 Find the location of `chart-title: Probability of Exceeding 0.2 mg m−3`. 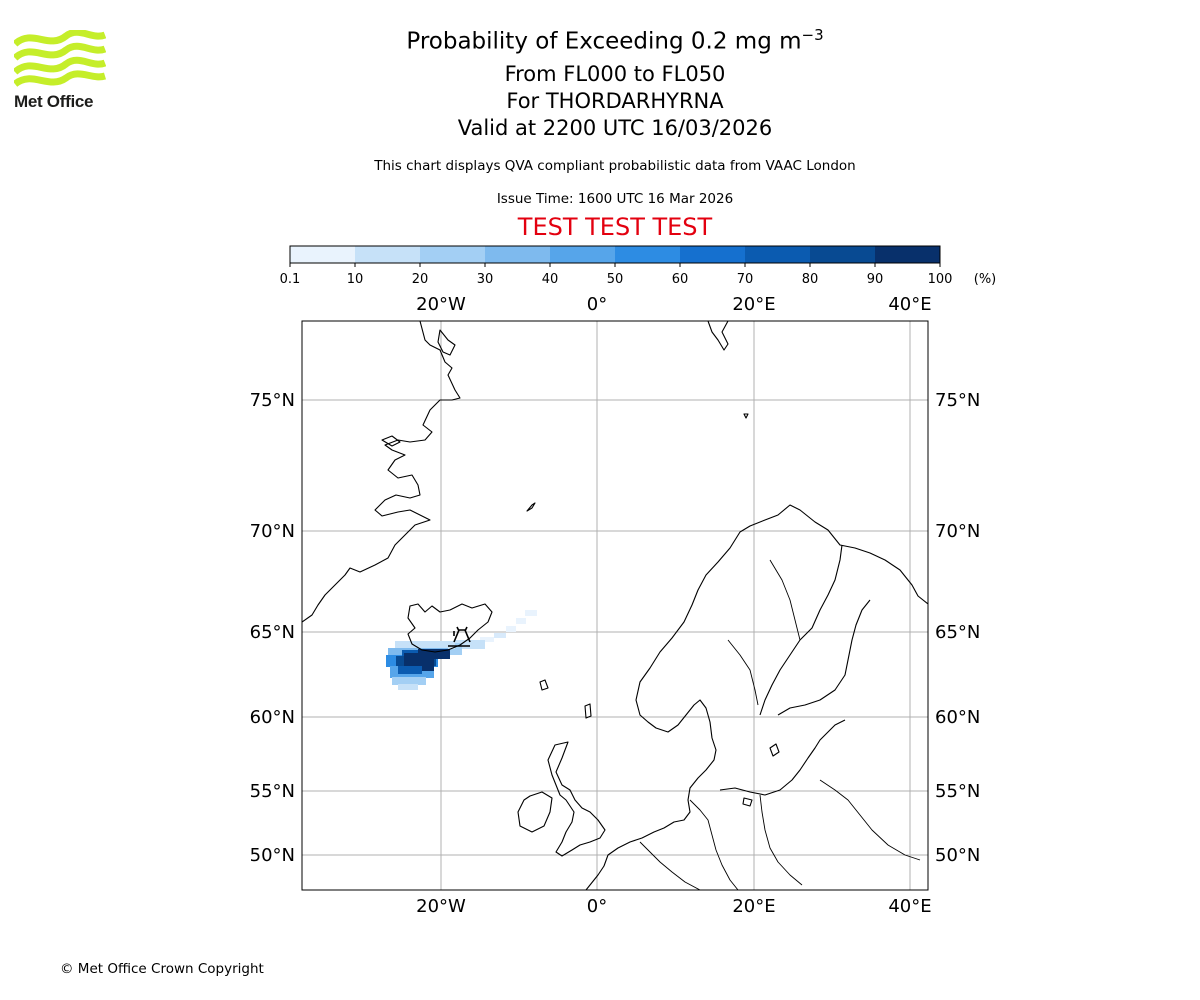

chart-title: Probability of Exceeding 0.2 mg m−3 is located at coordinates (615, 40).